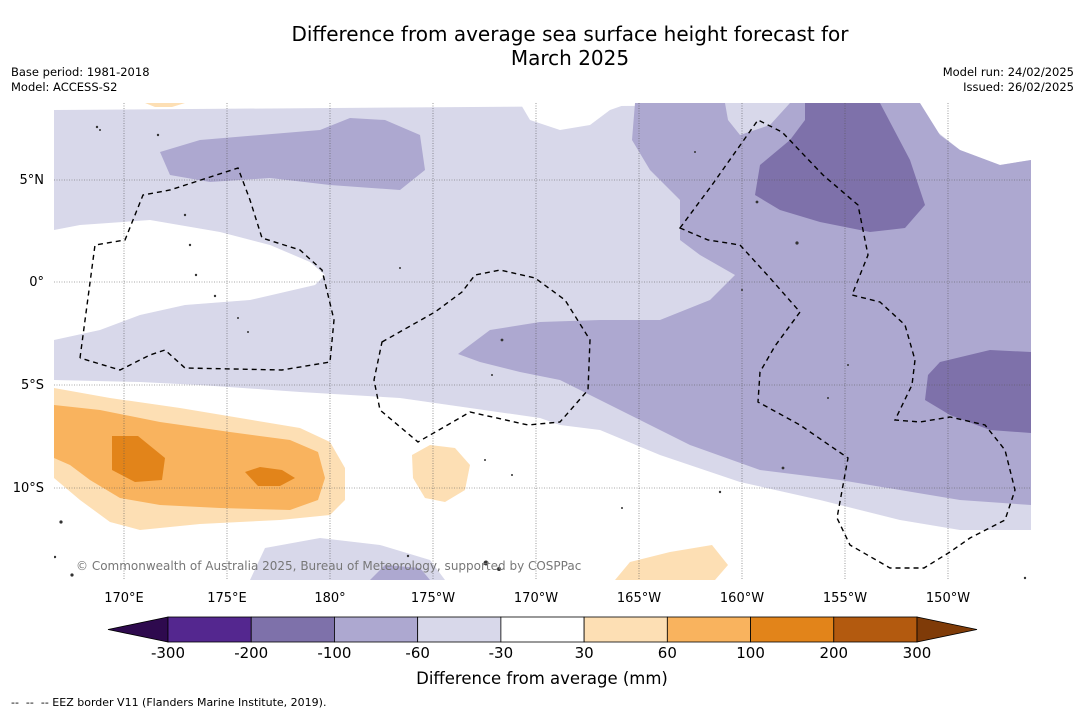  Describe the element at coordinates (542, 678) in the screenshot. I see `colorbar-title: Difference from average (mm)` at that location.